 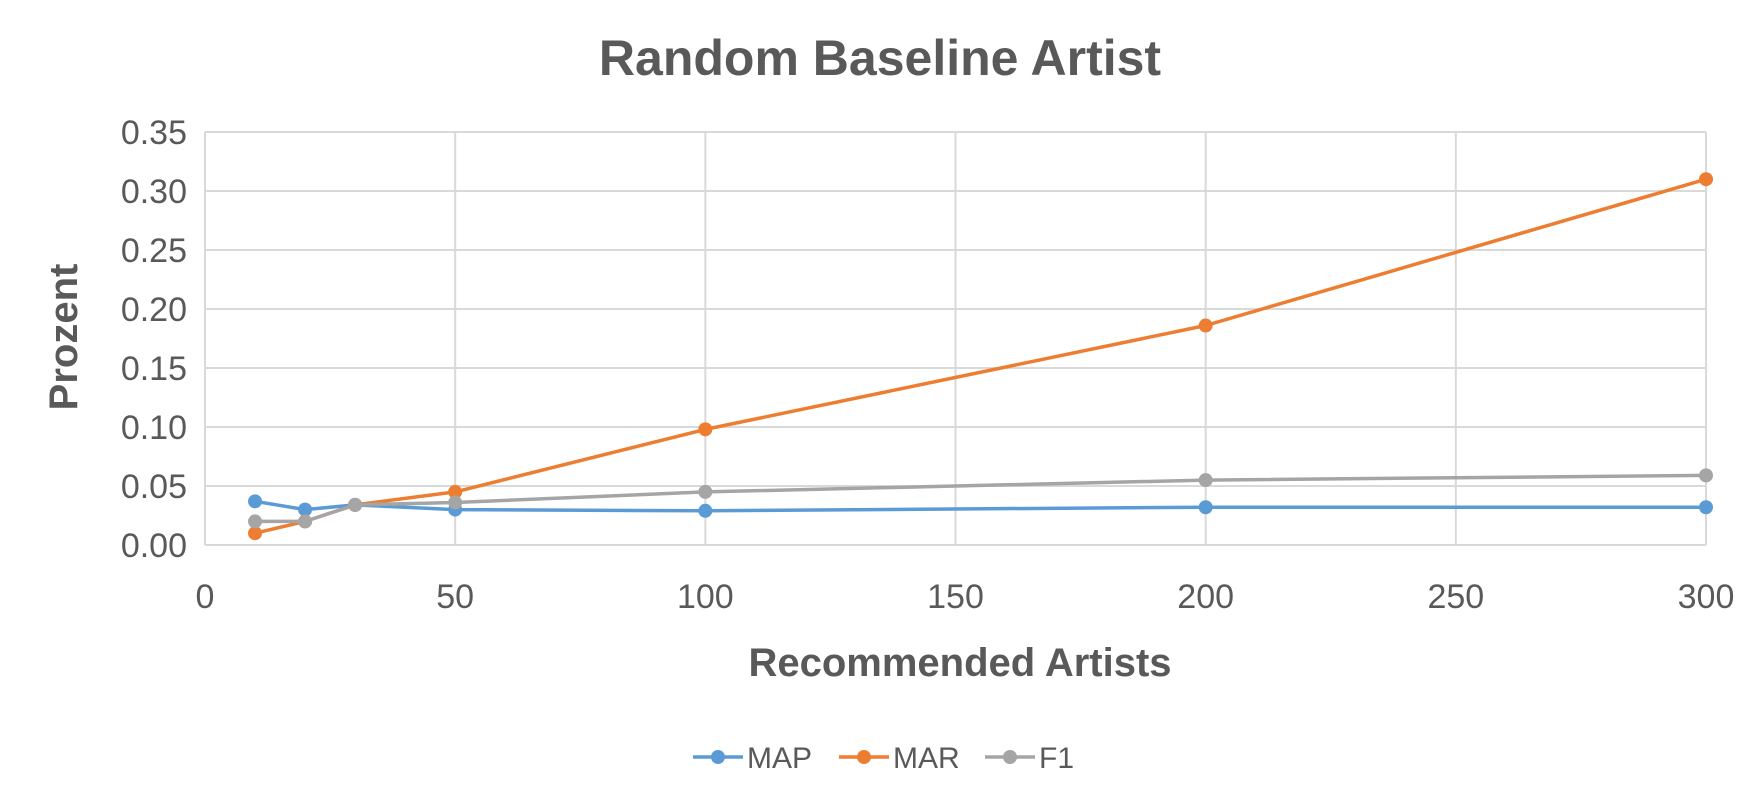 What do you see at coordinates (154, 251) in the screenshot?
I see `y-tick-label: 0.25` at bounding box center [154, 251].